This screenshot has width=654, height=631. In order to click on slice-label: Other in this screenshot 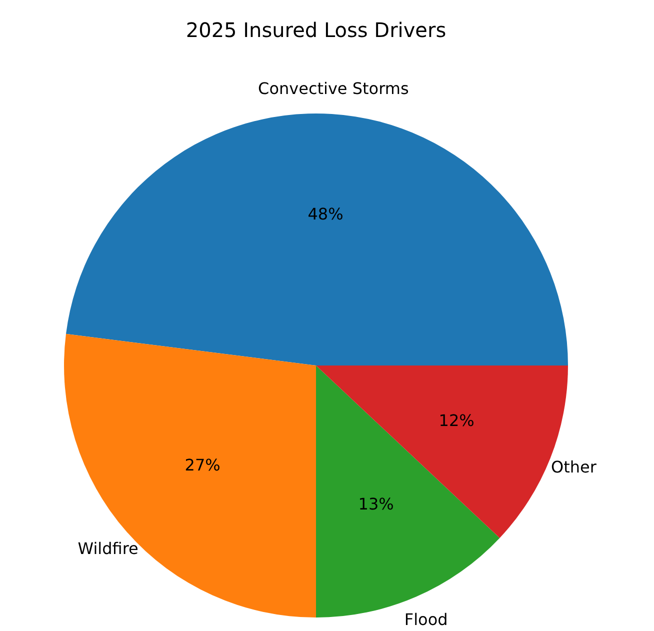, I will do `click(574, 467)`.